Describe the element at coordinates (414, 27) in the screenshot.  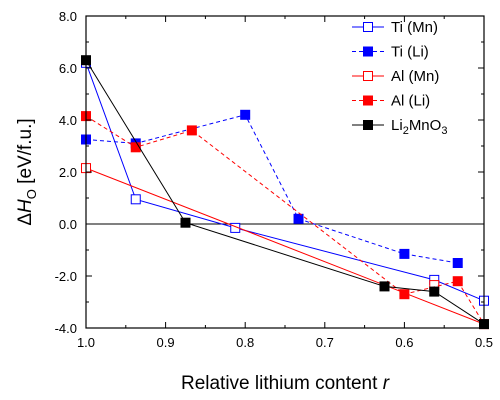
I see `legend-label-0: Ti (Mn)` at that location.